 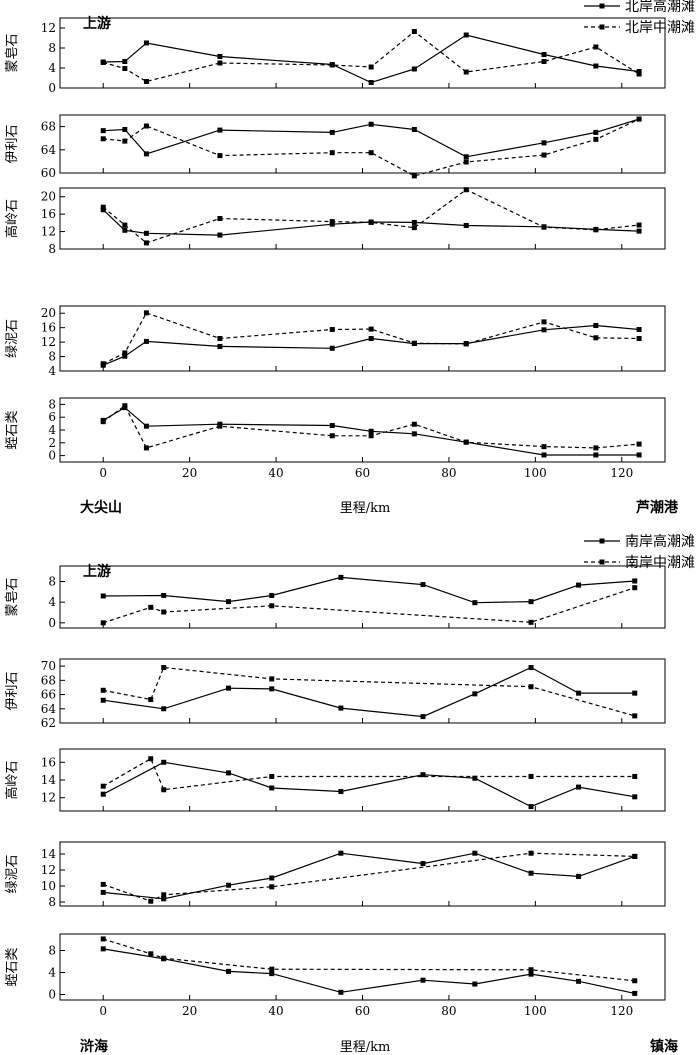 I want to click on panel-south-4: 8 10 12 14 绿泥石, so click(x=335, y=875).